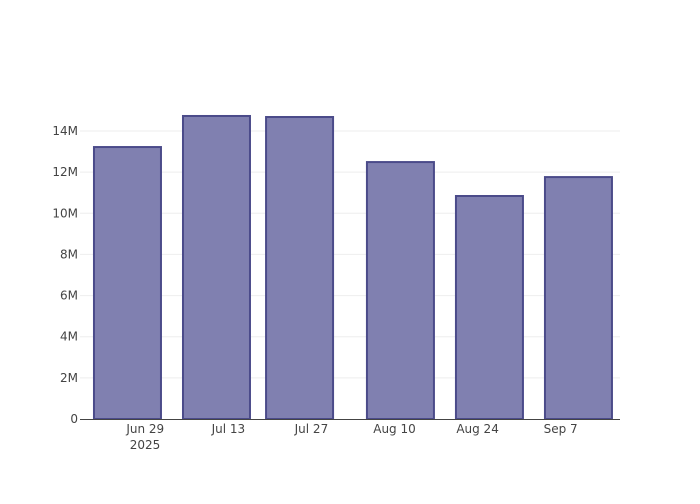 This screenshot has height=504, width=700. I want to click on y-tick-label: 0, so click(74, 419).